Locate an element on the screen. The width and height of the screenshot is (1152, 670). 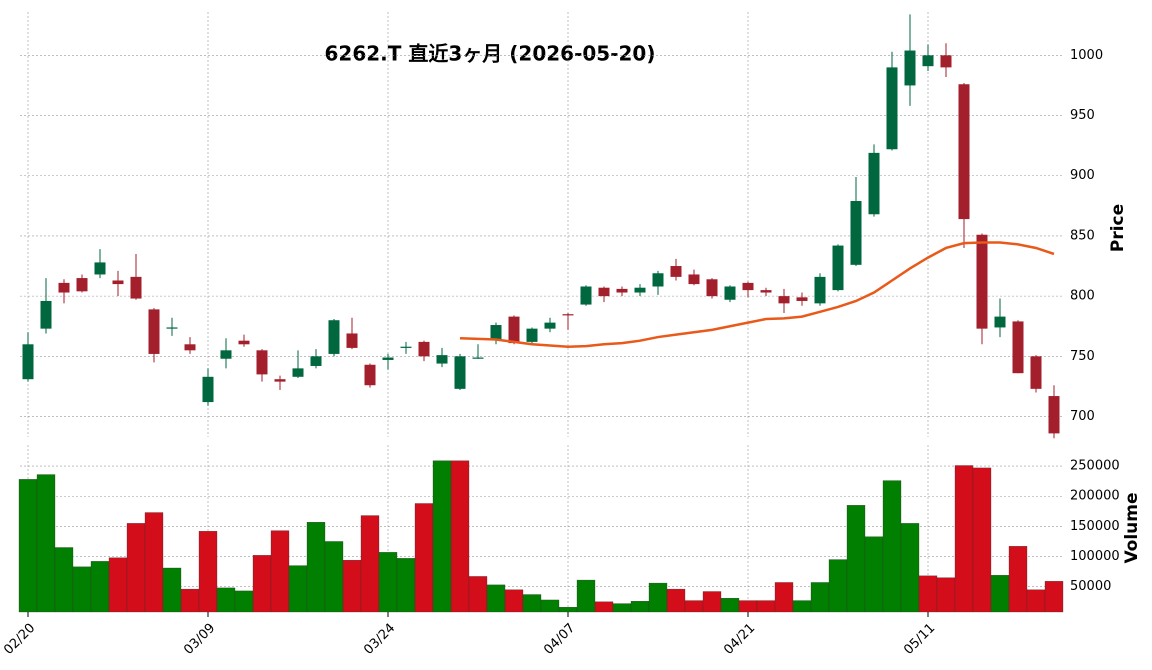
y-tick-label: 800 is located at coordinates (1082, 296).